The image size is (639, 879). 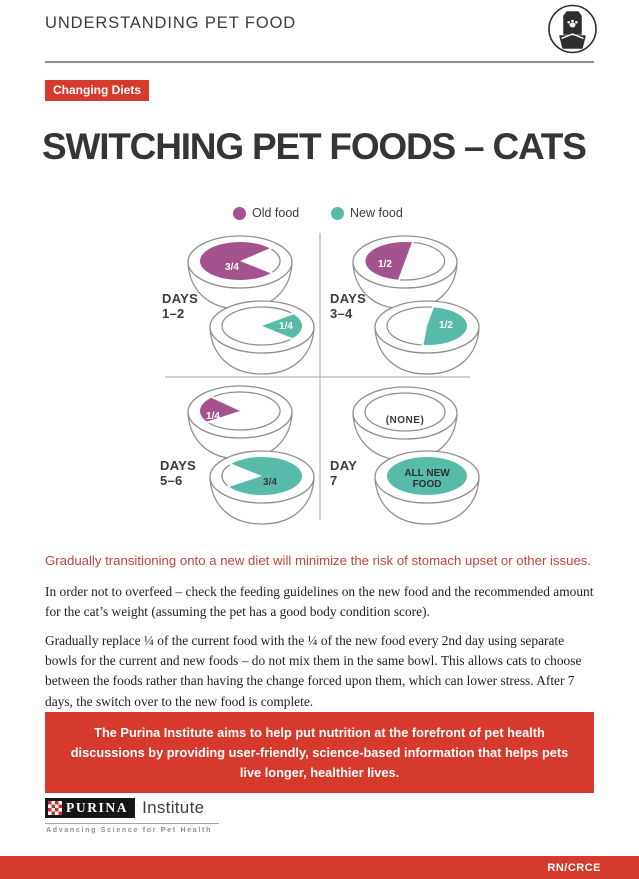 What do you see at coordinates (572, 36) in the screenshot?
I see `bowl-rim-line` at bounding box center [572, 36].